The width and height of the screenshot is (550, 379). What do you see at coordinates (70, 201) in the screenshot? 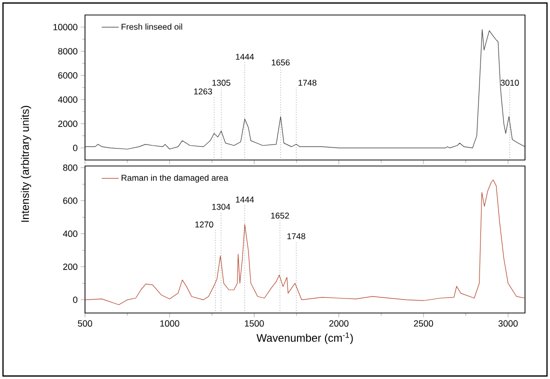
I see `y-tick-label: 600` at bounding box center [70, 201].